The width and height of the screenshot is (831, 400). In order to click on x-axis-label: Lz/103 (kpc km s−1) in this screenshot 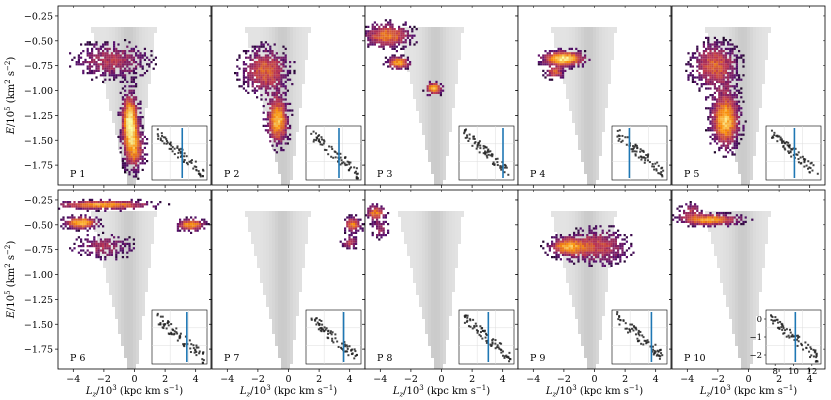, I will do `click(594, 391)`.